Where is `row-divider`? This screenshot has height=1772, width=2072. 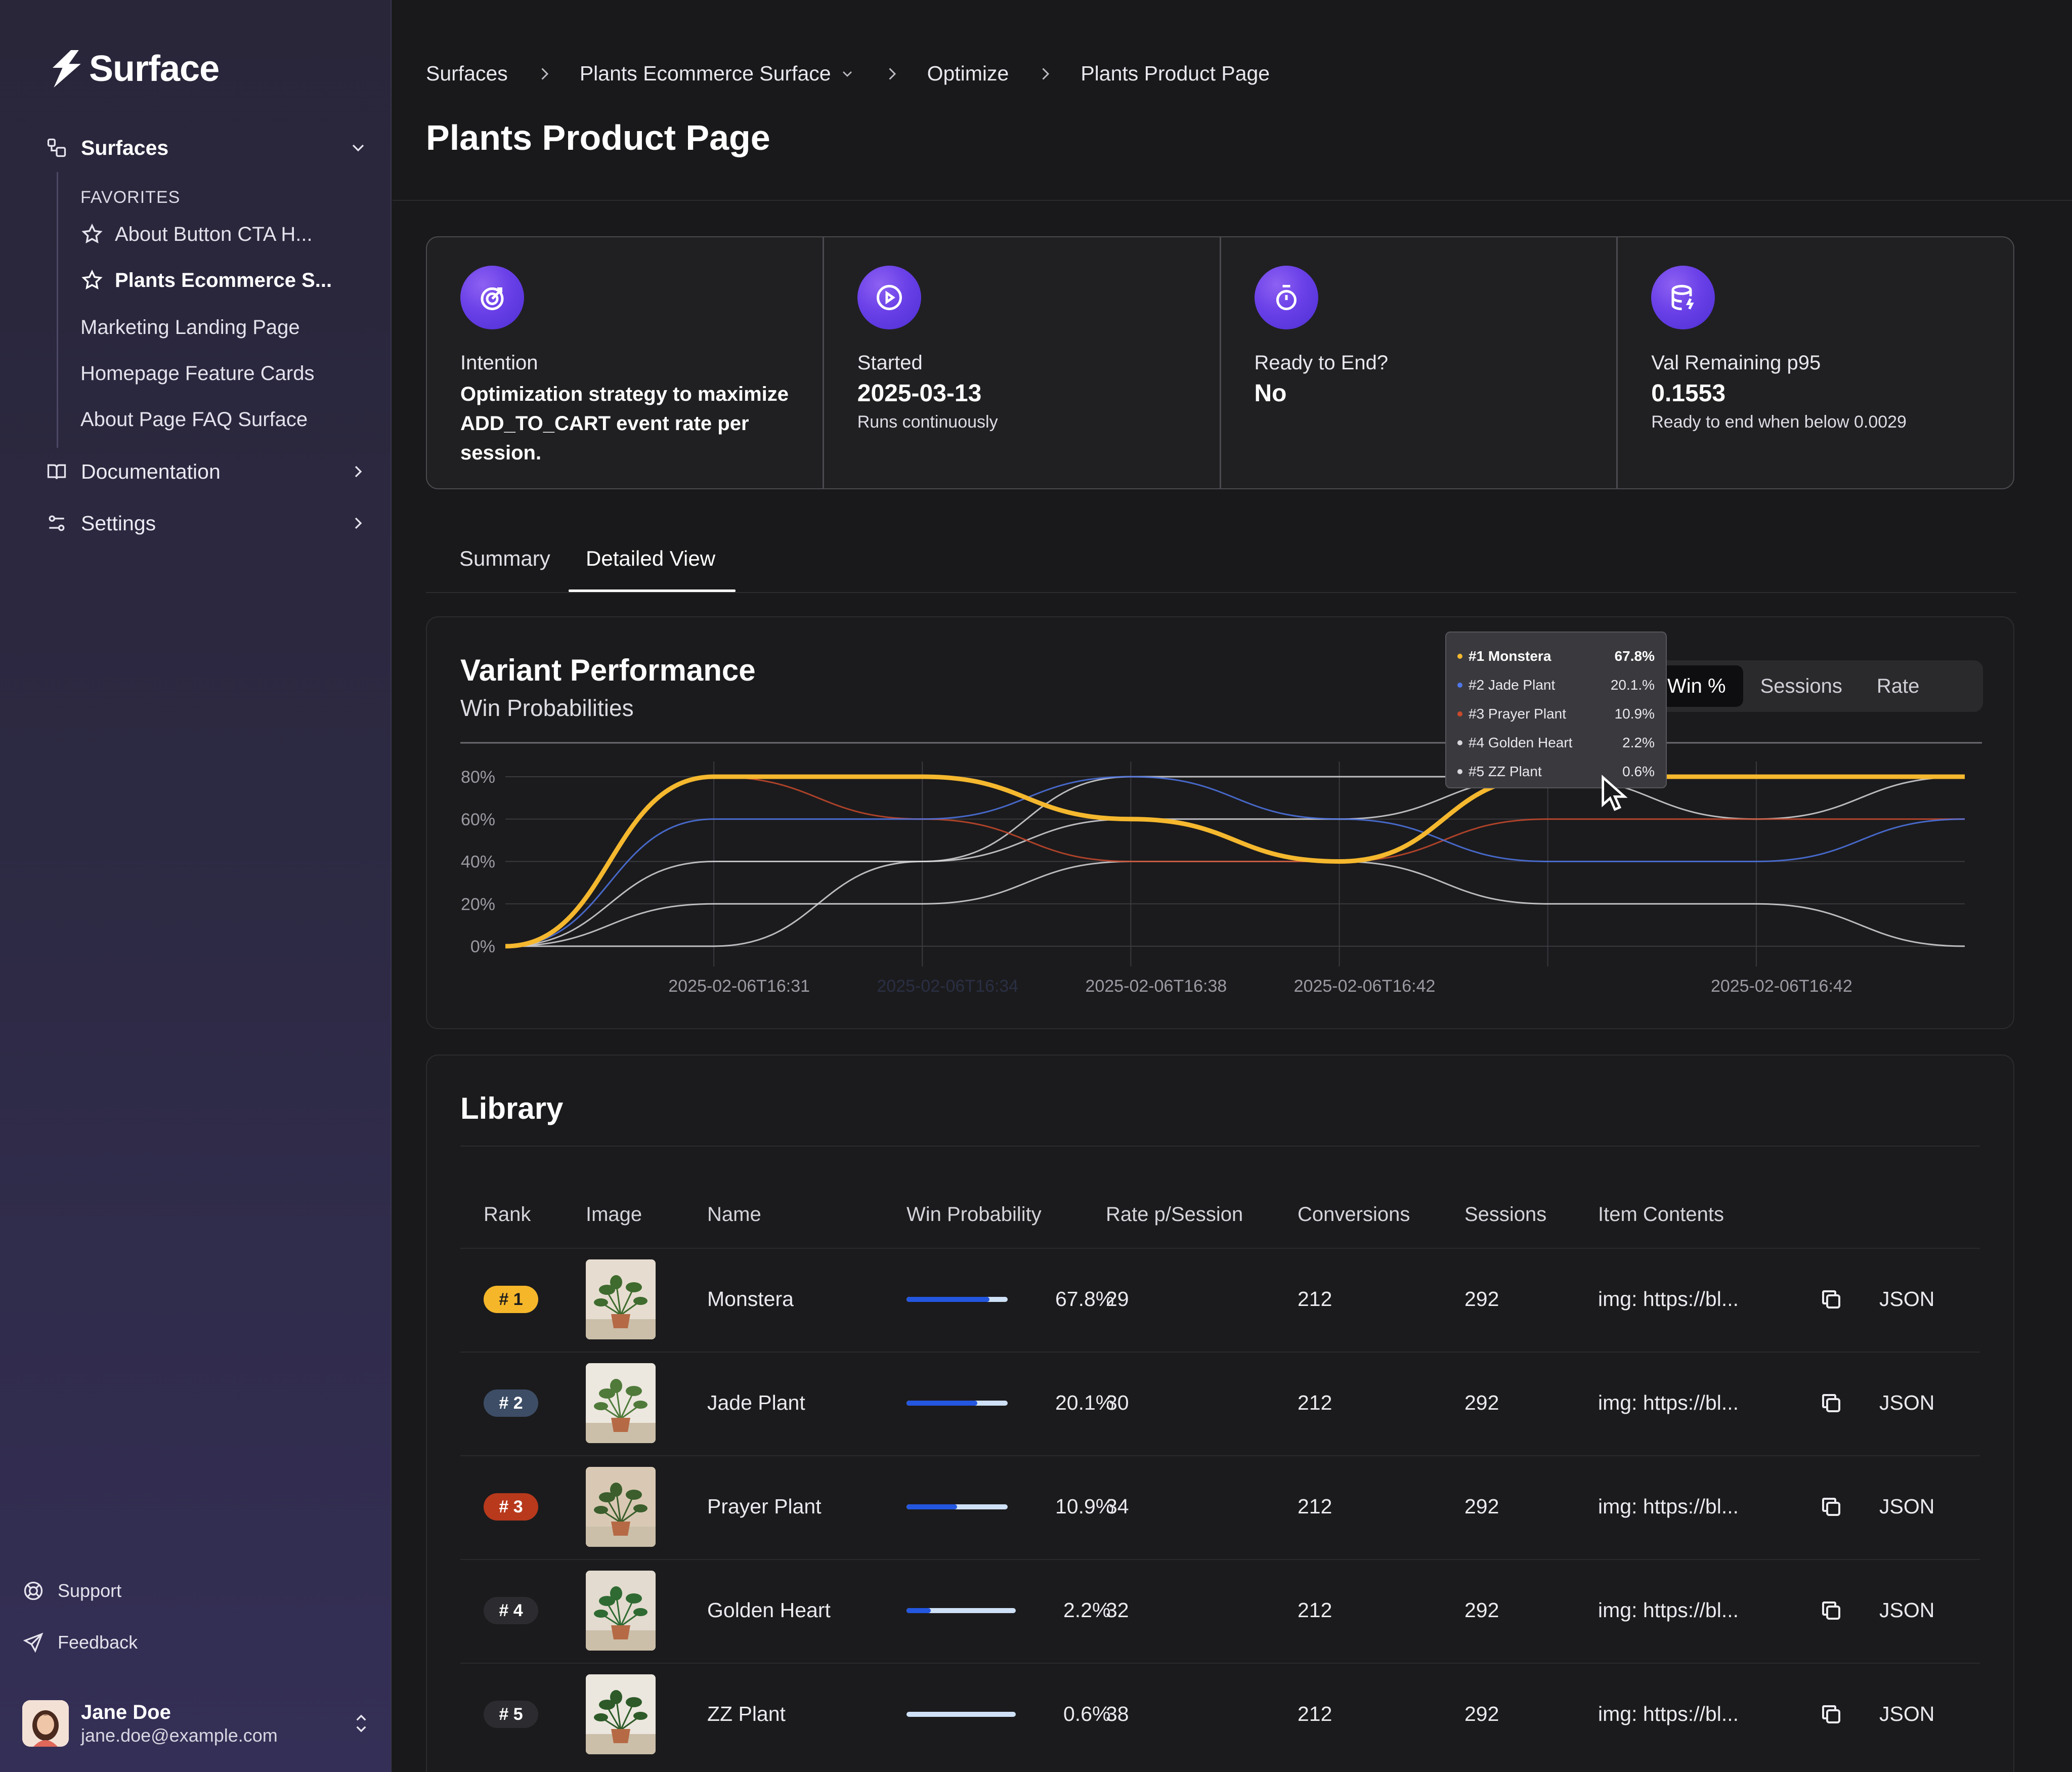 row-divider is located at coordinates (1220, 1663).